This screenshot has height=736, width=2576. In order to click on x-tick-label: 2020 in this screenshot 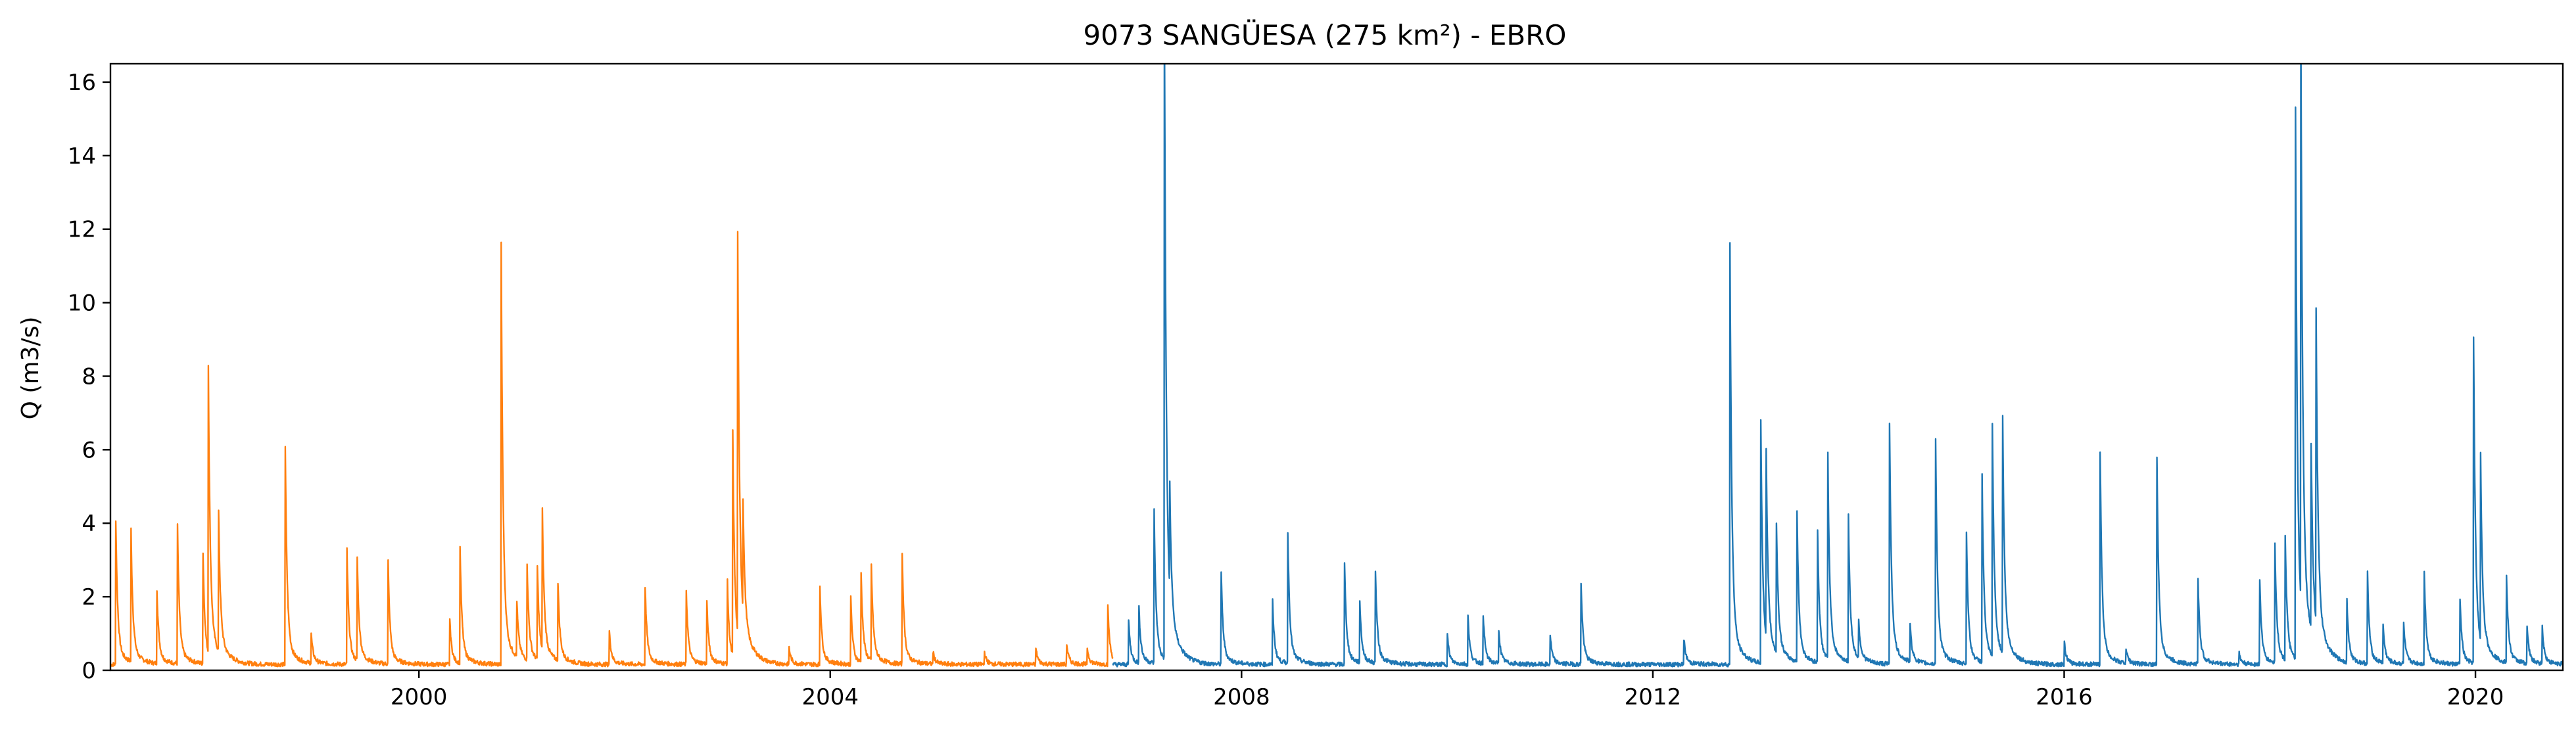, I will do `click(2475, 697)`.